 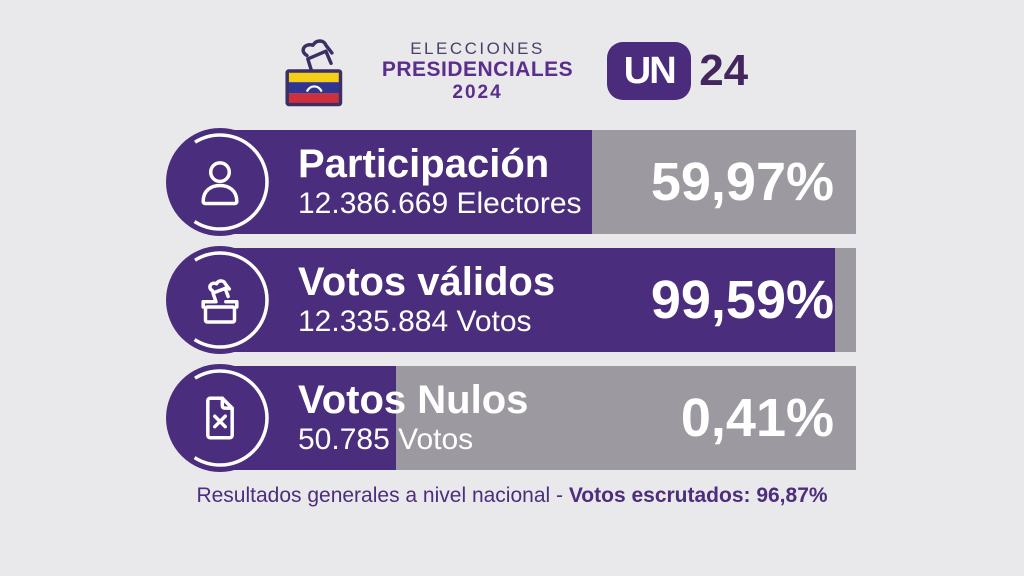 I want to click on bar-percentage: 99,59%, so click(x=742, y=300).